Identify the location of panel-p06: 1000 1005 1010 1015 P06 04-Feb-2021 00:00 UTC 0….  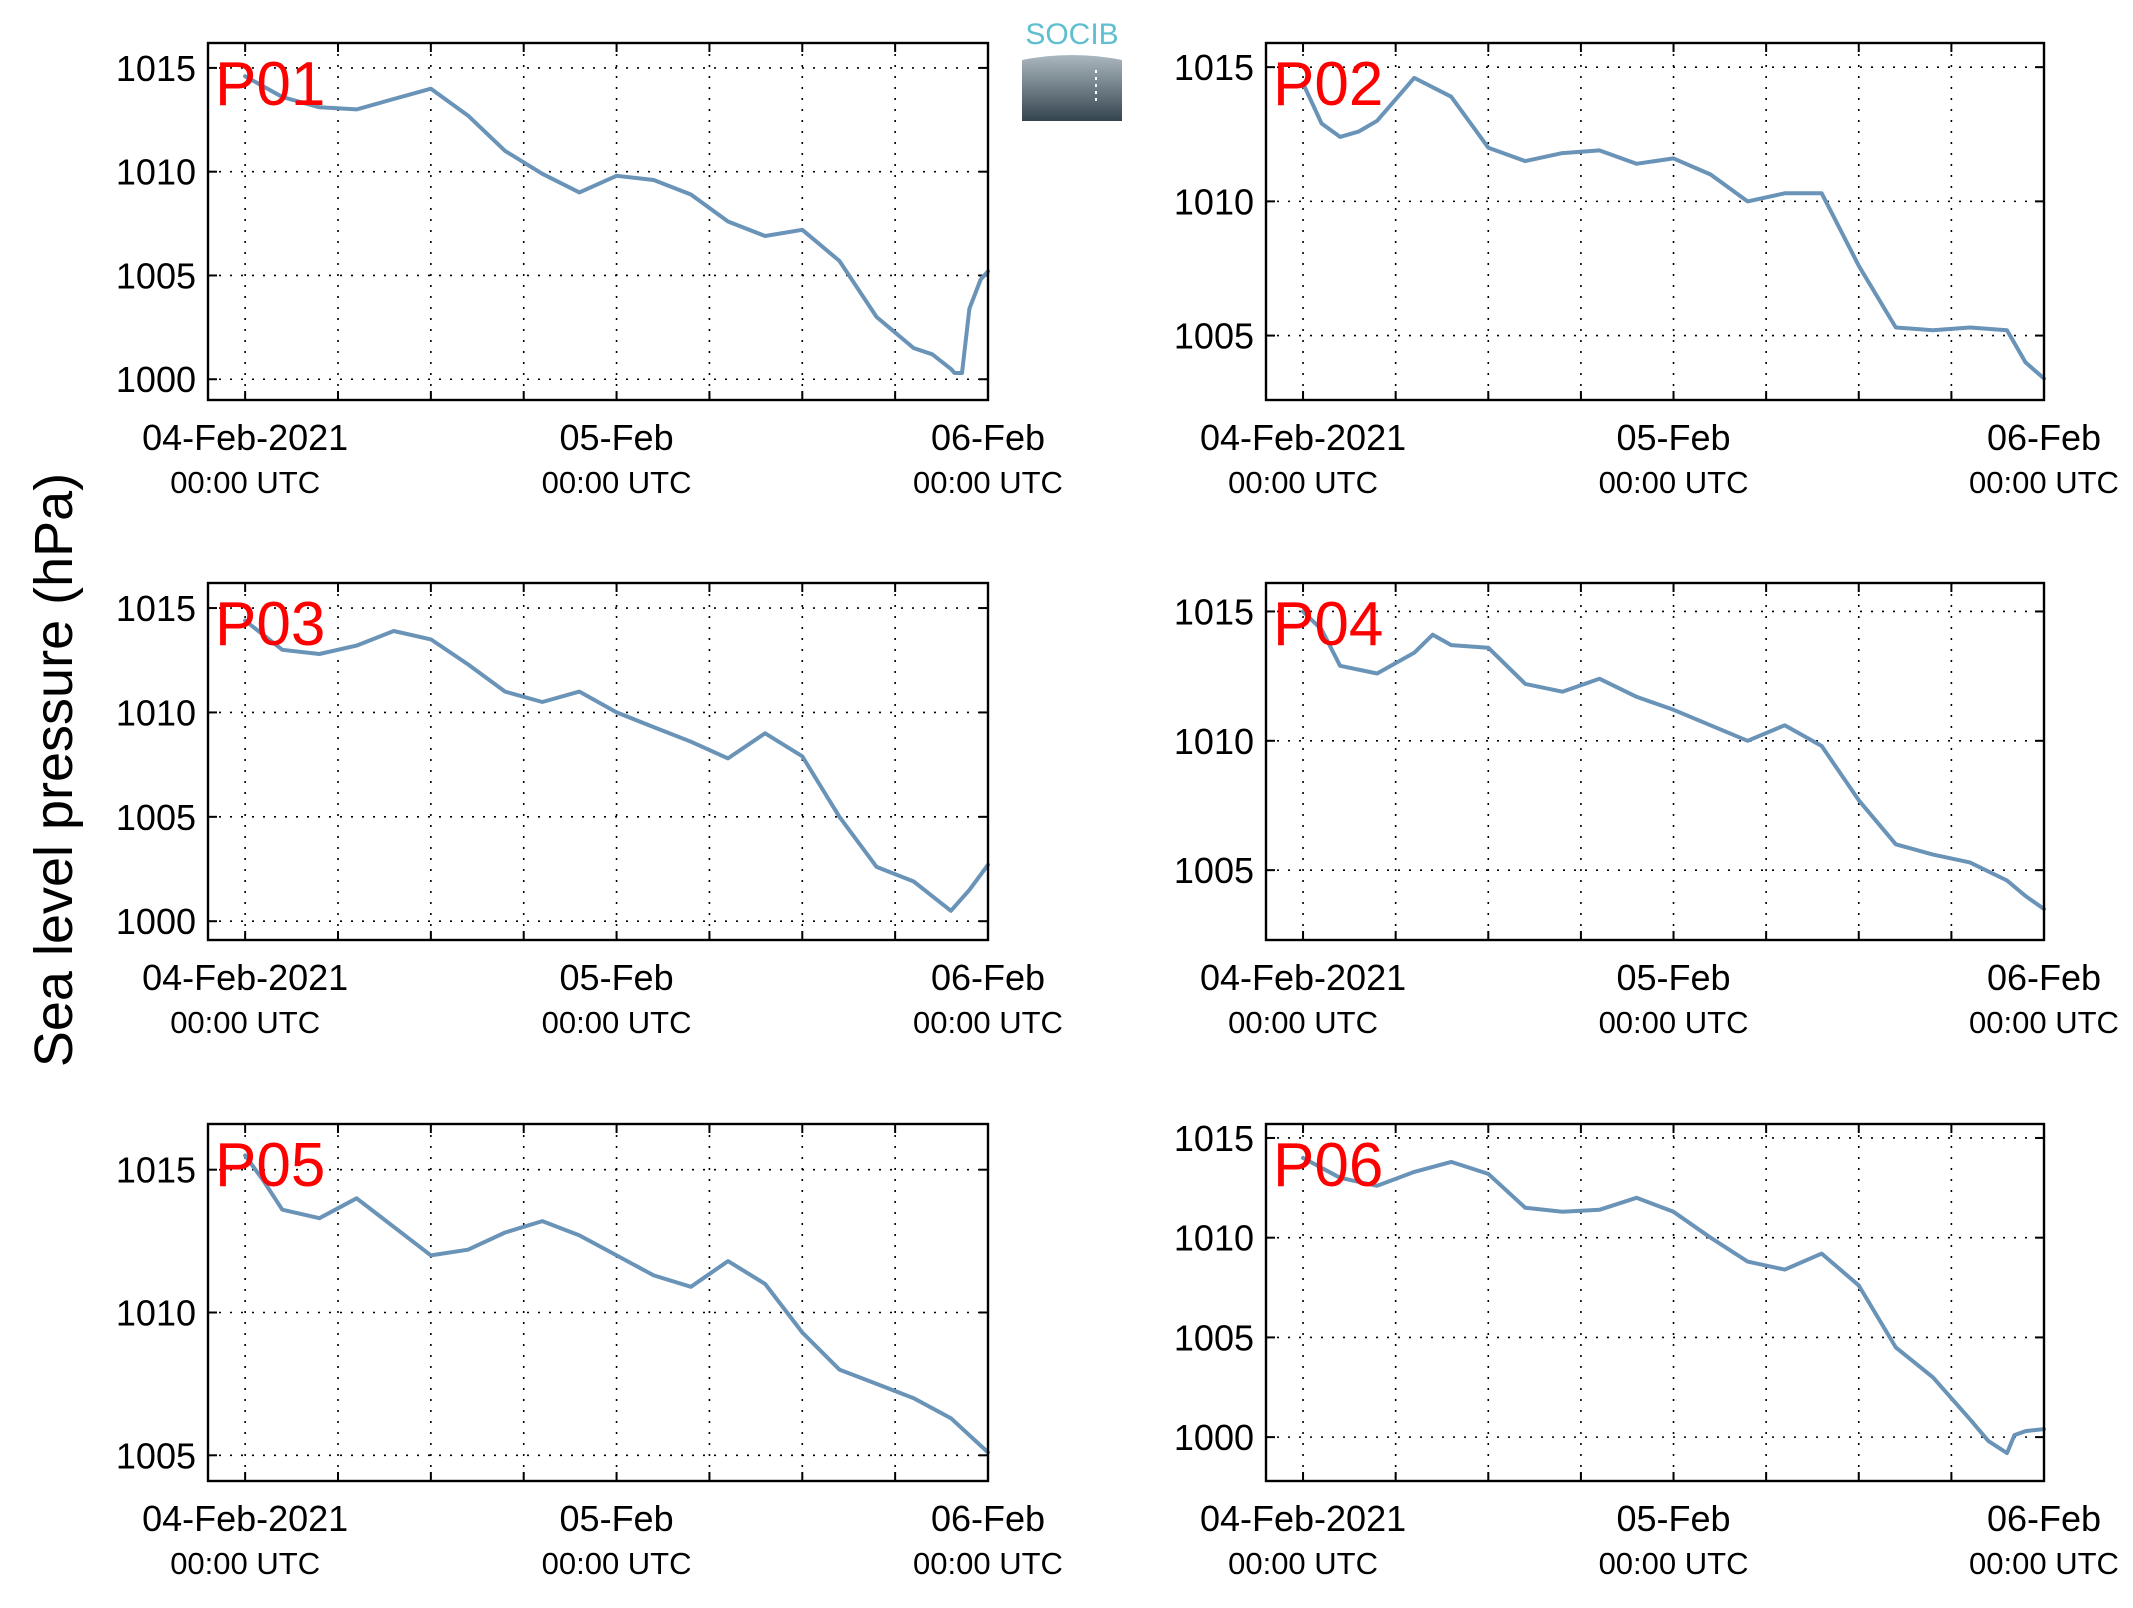
(1646, 1349).